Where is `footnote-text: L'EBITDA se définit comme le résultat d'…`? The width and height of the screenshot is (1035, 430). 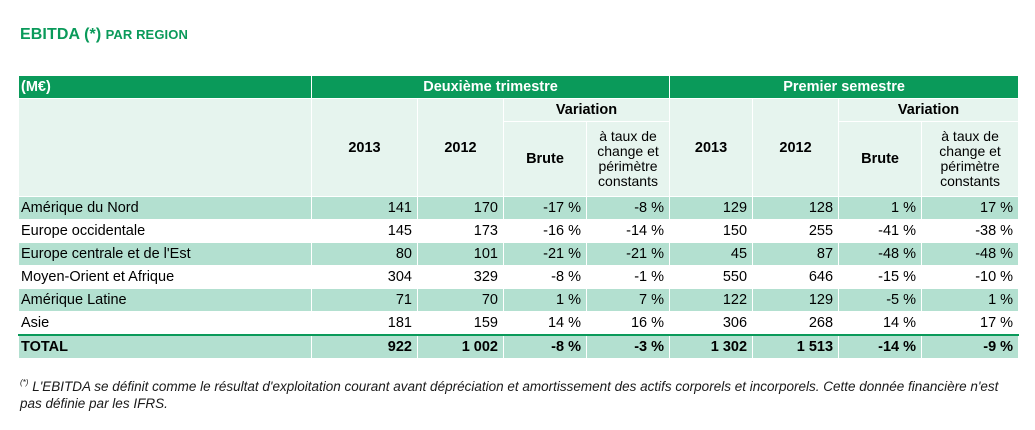 footnote-text: L'EBITDA se définit comme le résultat d'… is located at coordinates (509, 395).